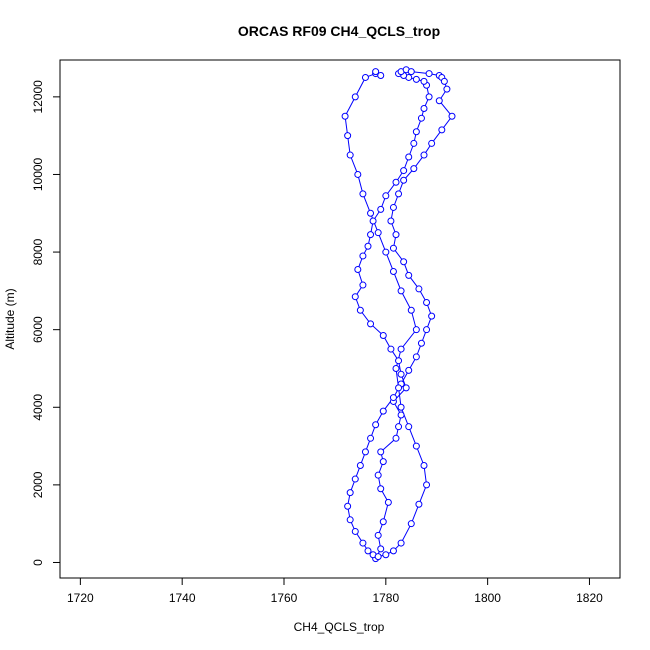 This screenshot has width=650, height=650. Describe the element at coordinates (589, 598) in the screenshot. I see `x-tick-label: 1820` at that location.